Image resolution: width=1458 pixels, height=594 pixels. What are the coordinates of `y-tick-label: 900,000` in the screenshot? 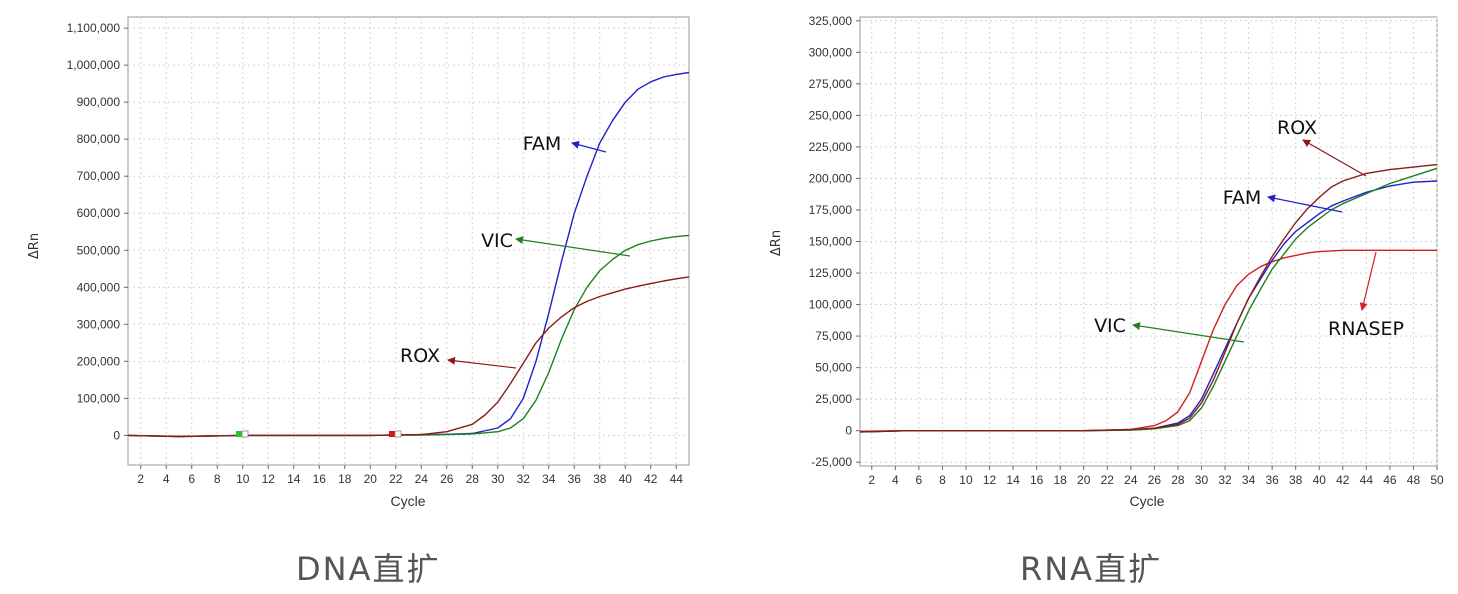 It's located at (99, 102).